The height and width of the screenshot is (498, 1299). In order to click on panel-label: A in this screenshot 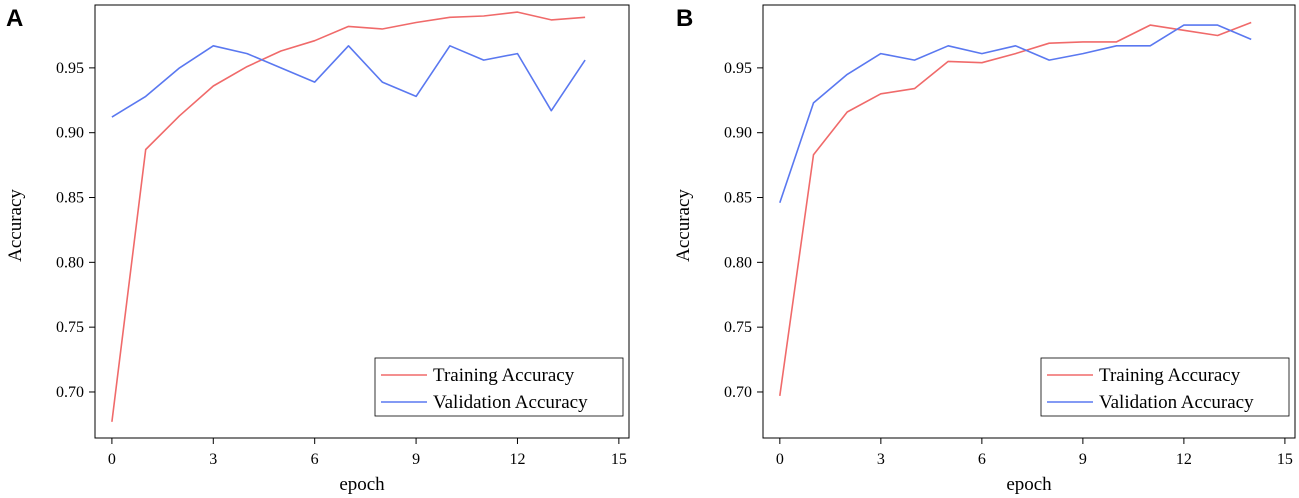, I will do `click(14, 18)`.